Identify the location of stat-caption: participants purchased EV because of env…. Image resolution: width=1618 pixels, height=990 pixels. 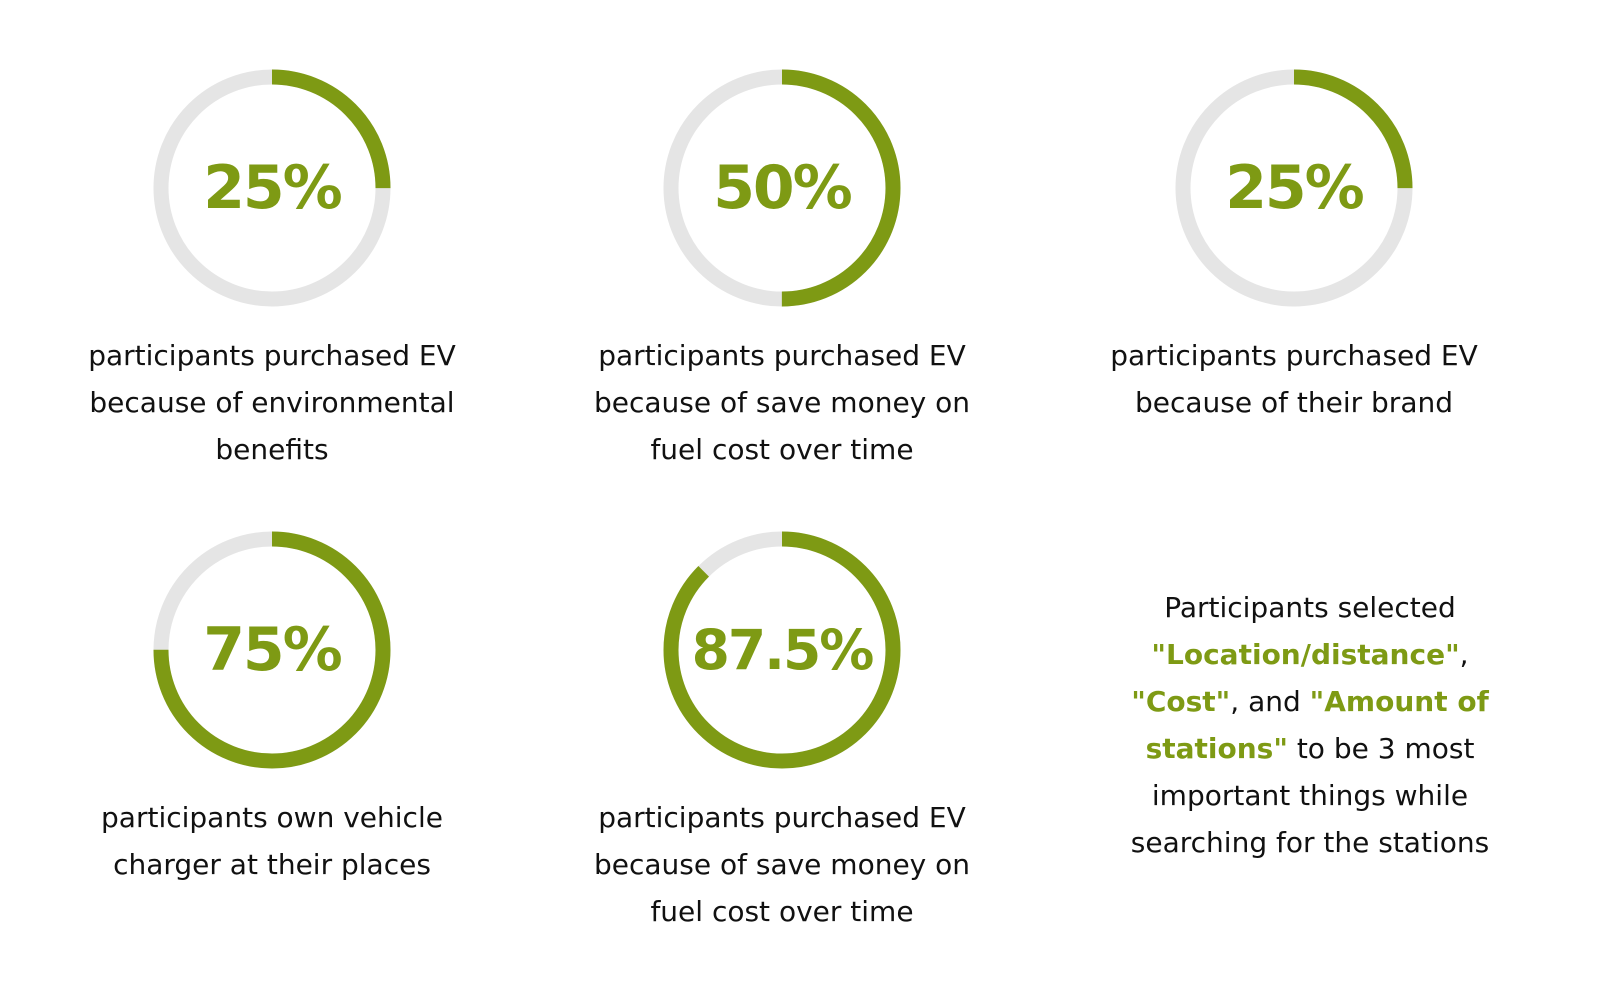
(272, 402).